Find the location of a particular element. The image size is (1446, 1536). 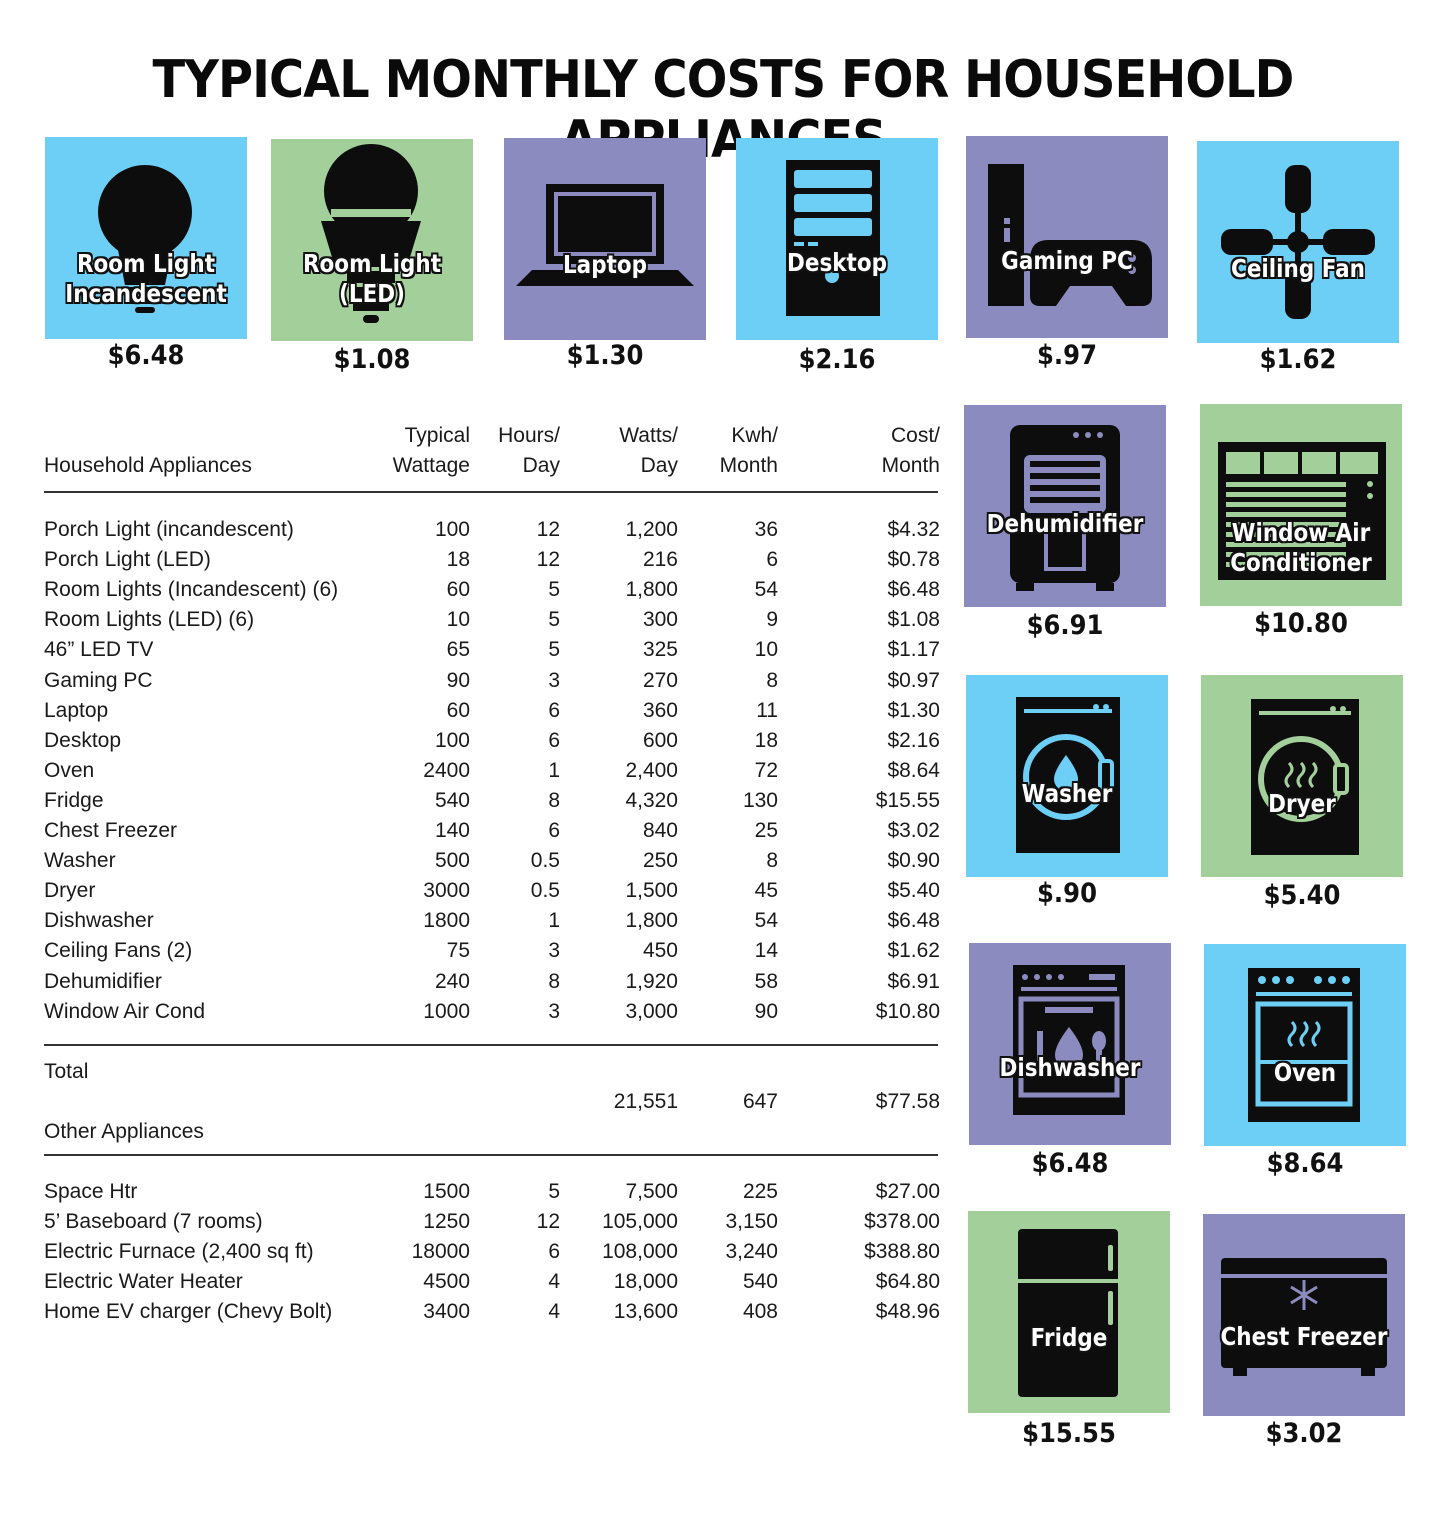

total-kwh: 647 is located at coordinates (760, 1101).